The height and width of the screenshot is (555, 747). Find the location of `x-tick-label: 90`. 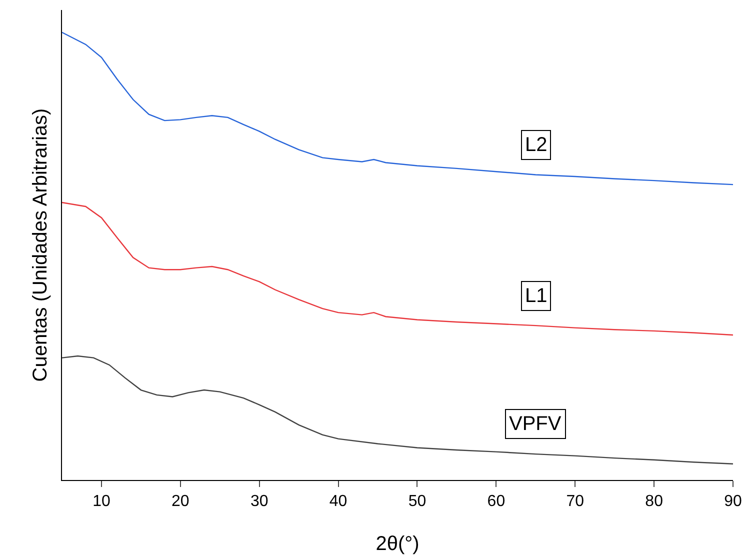

x-tick-label: 90 is located at coordinates (733, 501).